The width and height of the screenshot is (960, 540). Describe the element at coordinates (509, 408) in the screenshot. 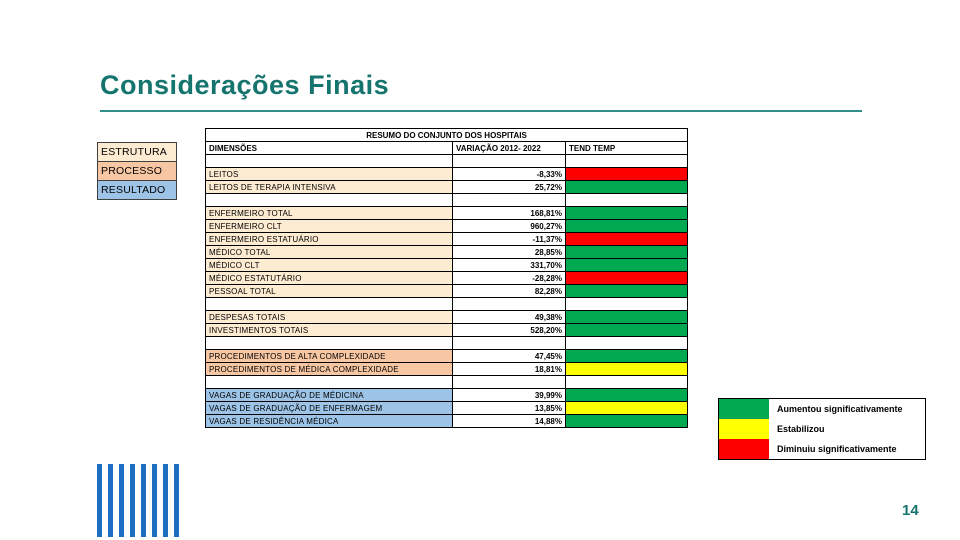

I see `variation-cell: 13,85%` at that location.